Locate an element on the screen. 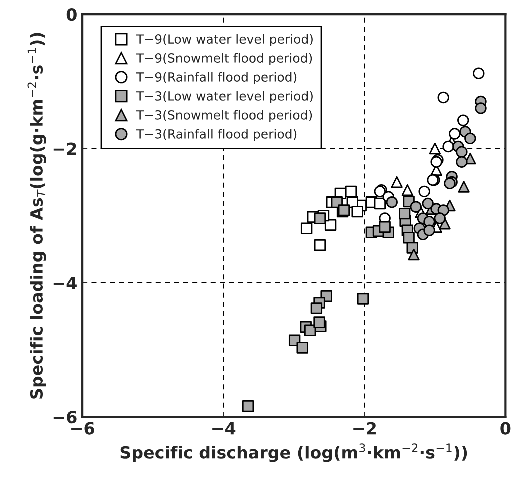 This screenshot has width=516, height=485. legend-label: T−3(Low water level period) is located at coordinates (224, 97).